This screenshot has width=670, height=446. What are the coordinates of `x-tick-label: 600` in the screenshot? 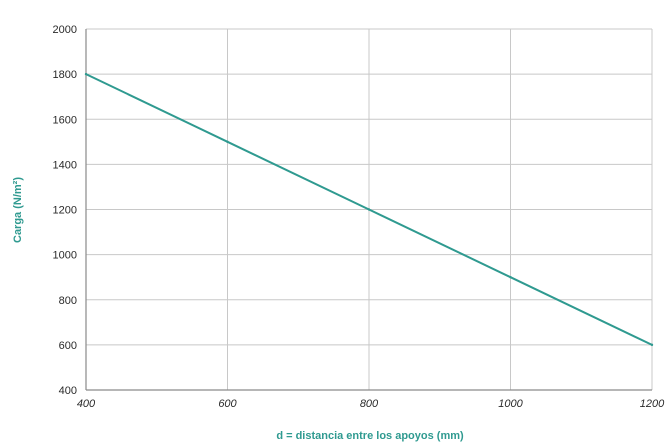 It's located at (227, 404).